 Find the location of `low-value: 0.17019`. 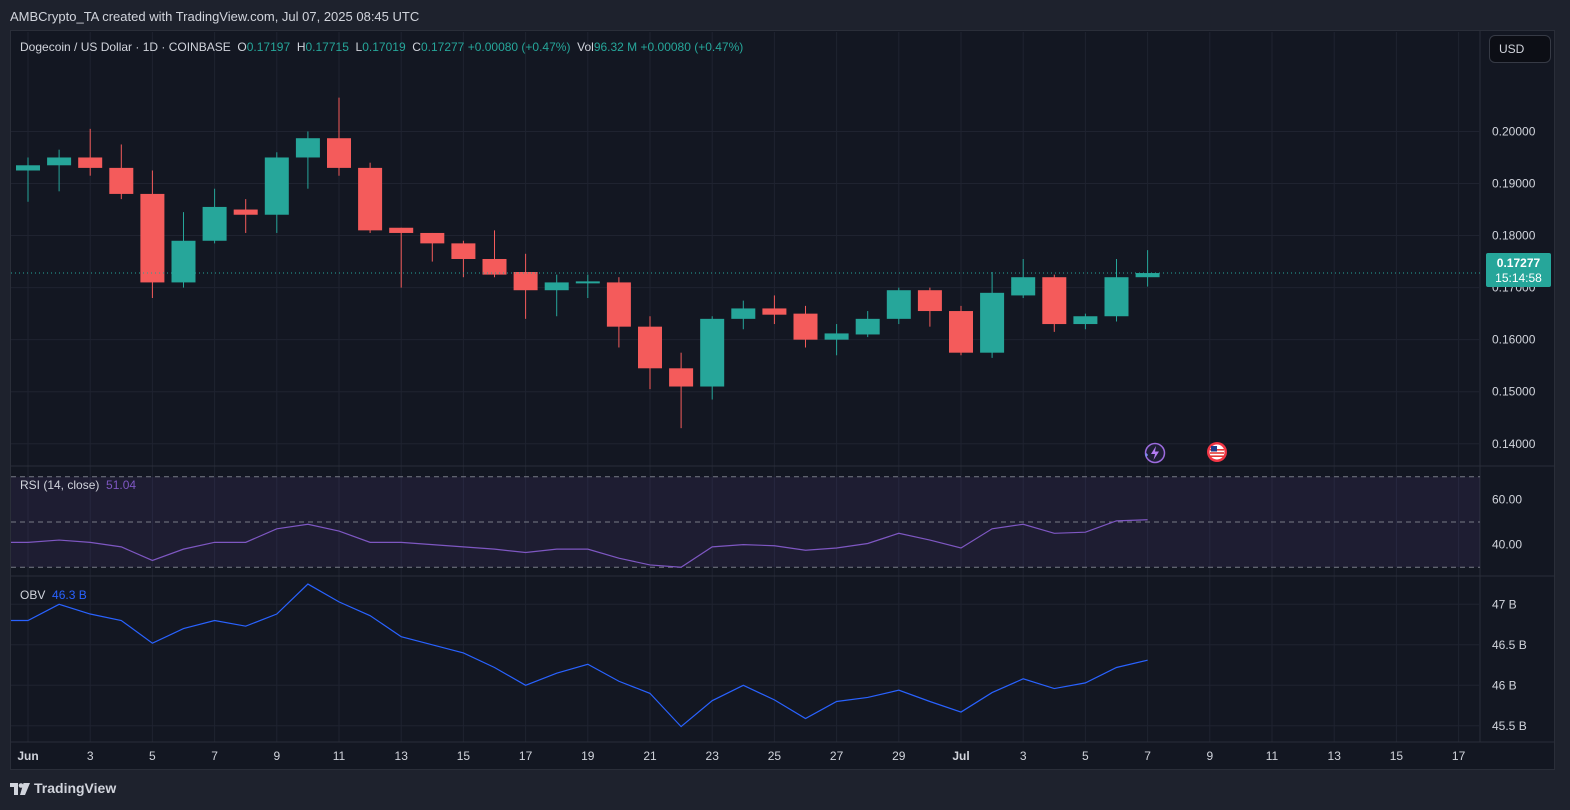

low-value: 0.17019 is located at coordinates (384, 47).